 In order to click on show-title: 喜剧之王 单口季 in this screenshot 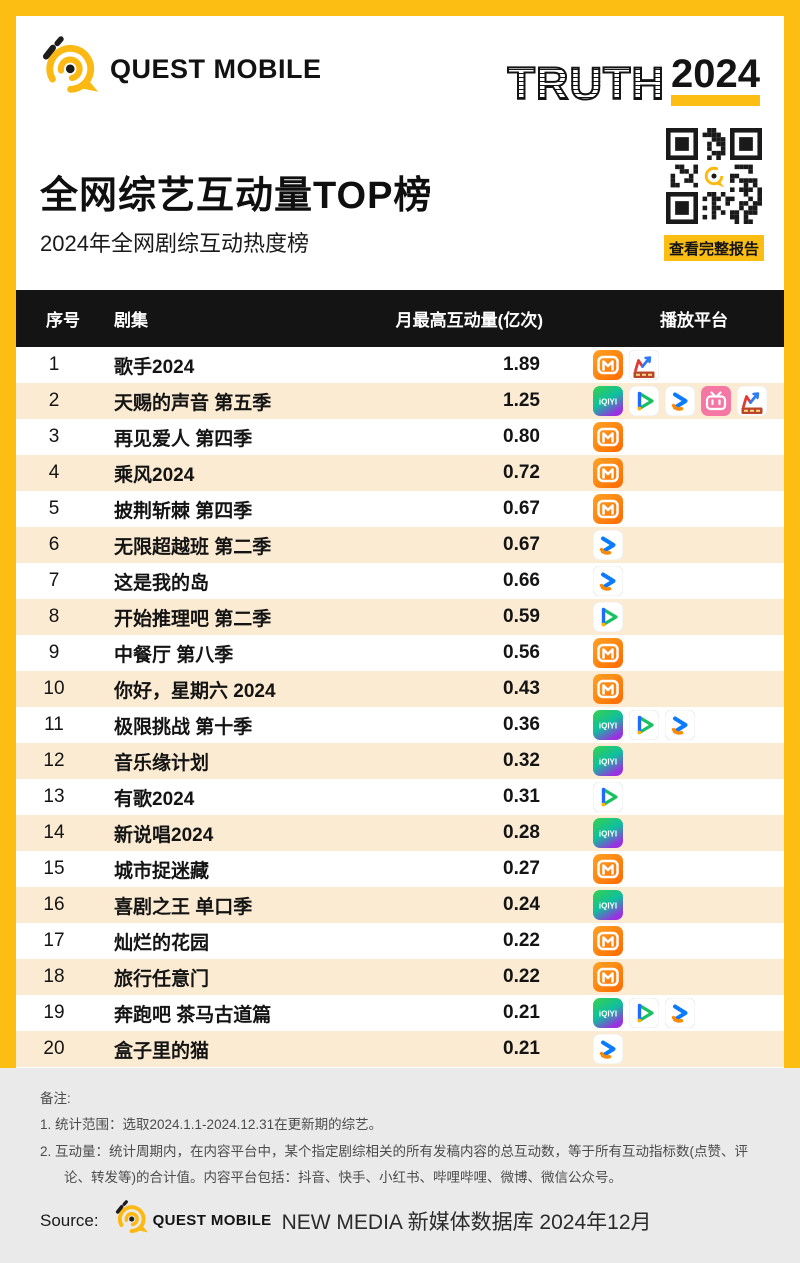, I will do `click(183, 907)`.